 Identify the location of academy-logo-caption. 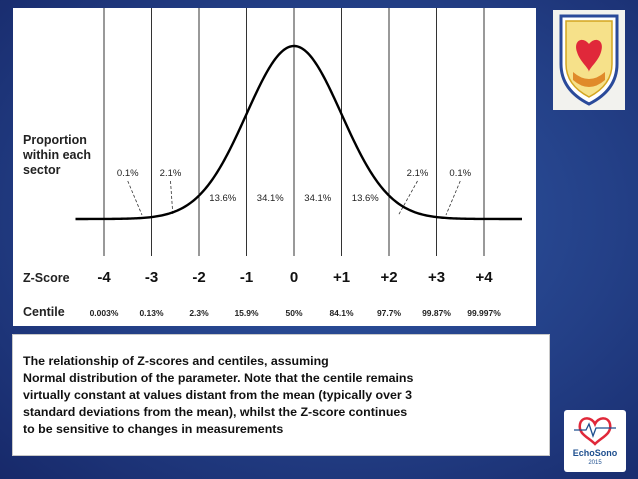
(589, 103).